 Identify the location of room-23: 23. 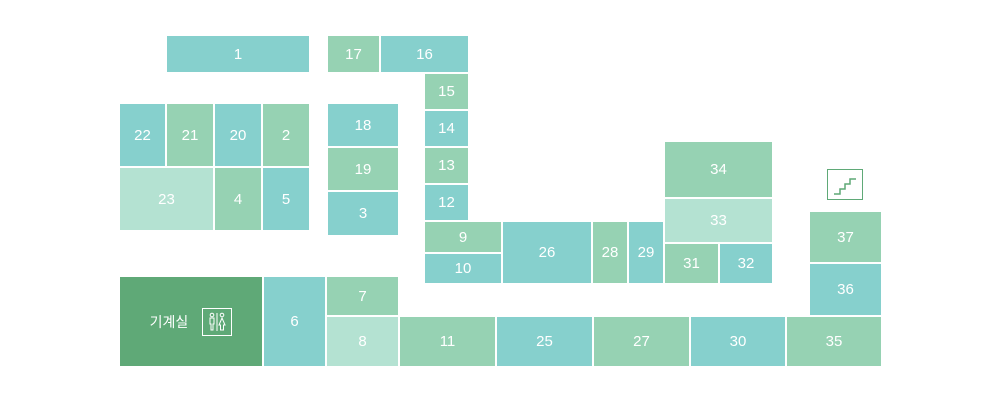
(166, 199).